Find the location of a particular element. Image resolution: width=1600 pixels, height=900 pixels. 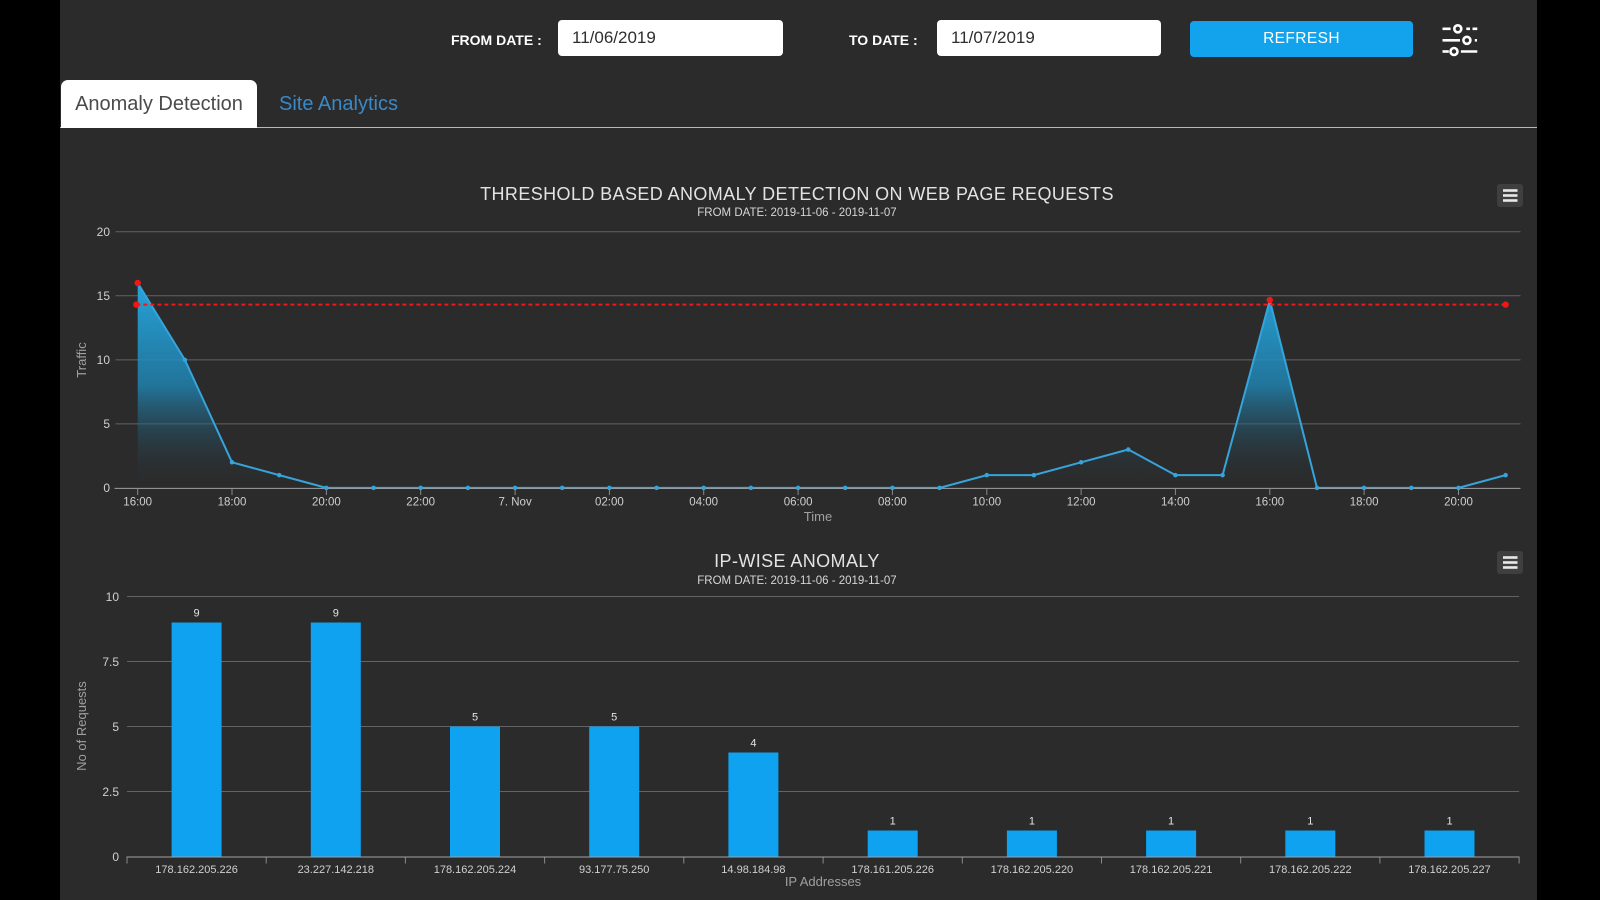

svg-text: 15 is located at coordinates (104, 296).